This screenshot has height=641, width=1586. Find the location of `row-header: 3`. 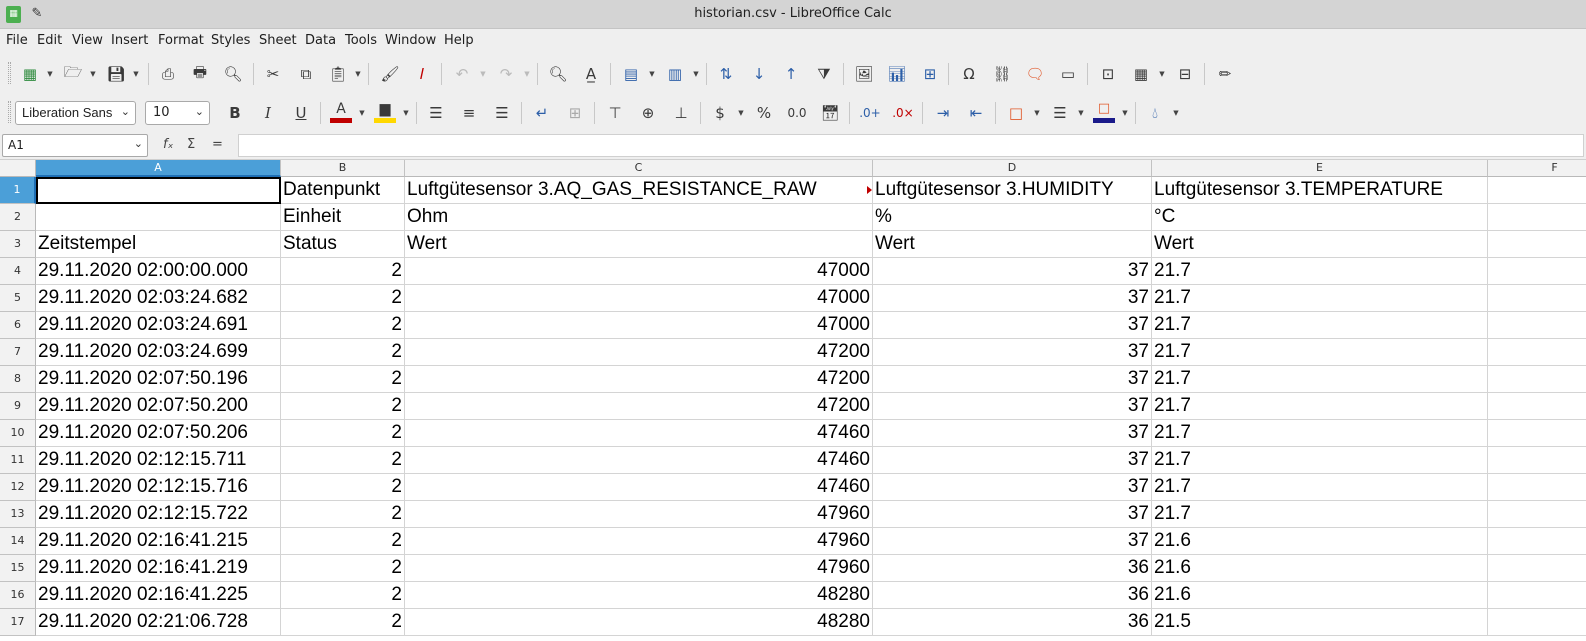

row-header: 3 is located at coordinates (18, 244).